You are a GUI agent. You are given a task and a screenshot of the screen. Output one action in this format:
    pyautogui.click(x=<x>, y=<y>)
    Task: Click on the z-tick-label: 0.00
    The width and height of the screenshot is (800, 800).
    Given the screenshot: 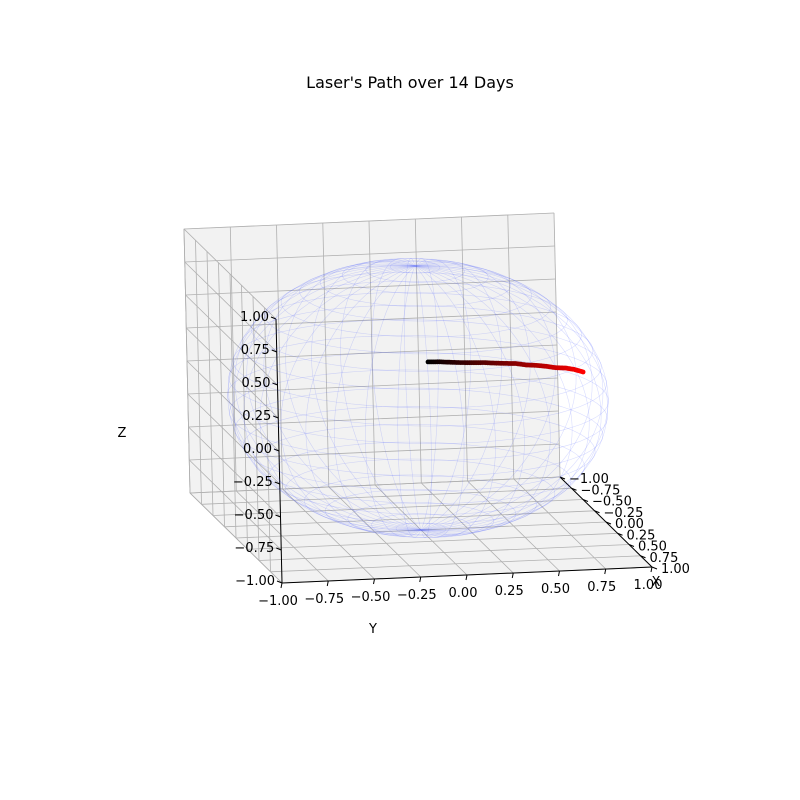 What is the action you would take?
    pyautogui.click(x=257, y=449)
    